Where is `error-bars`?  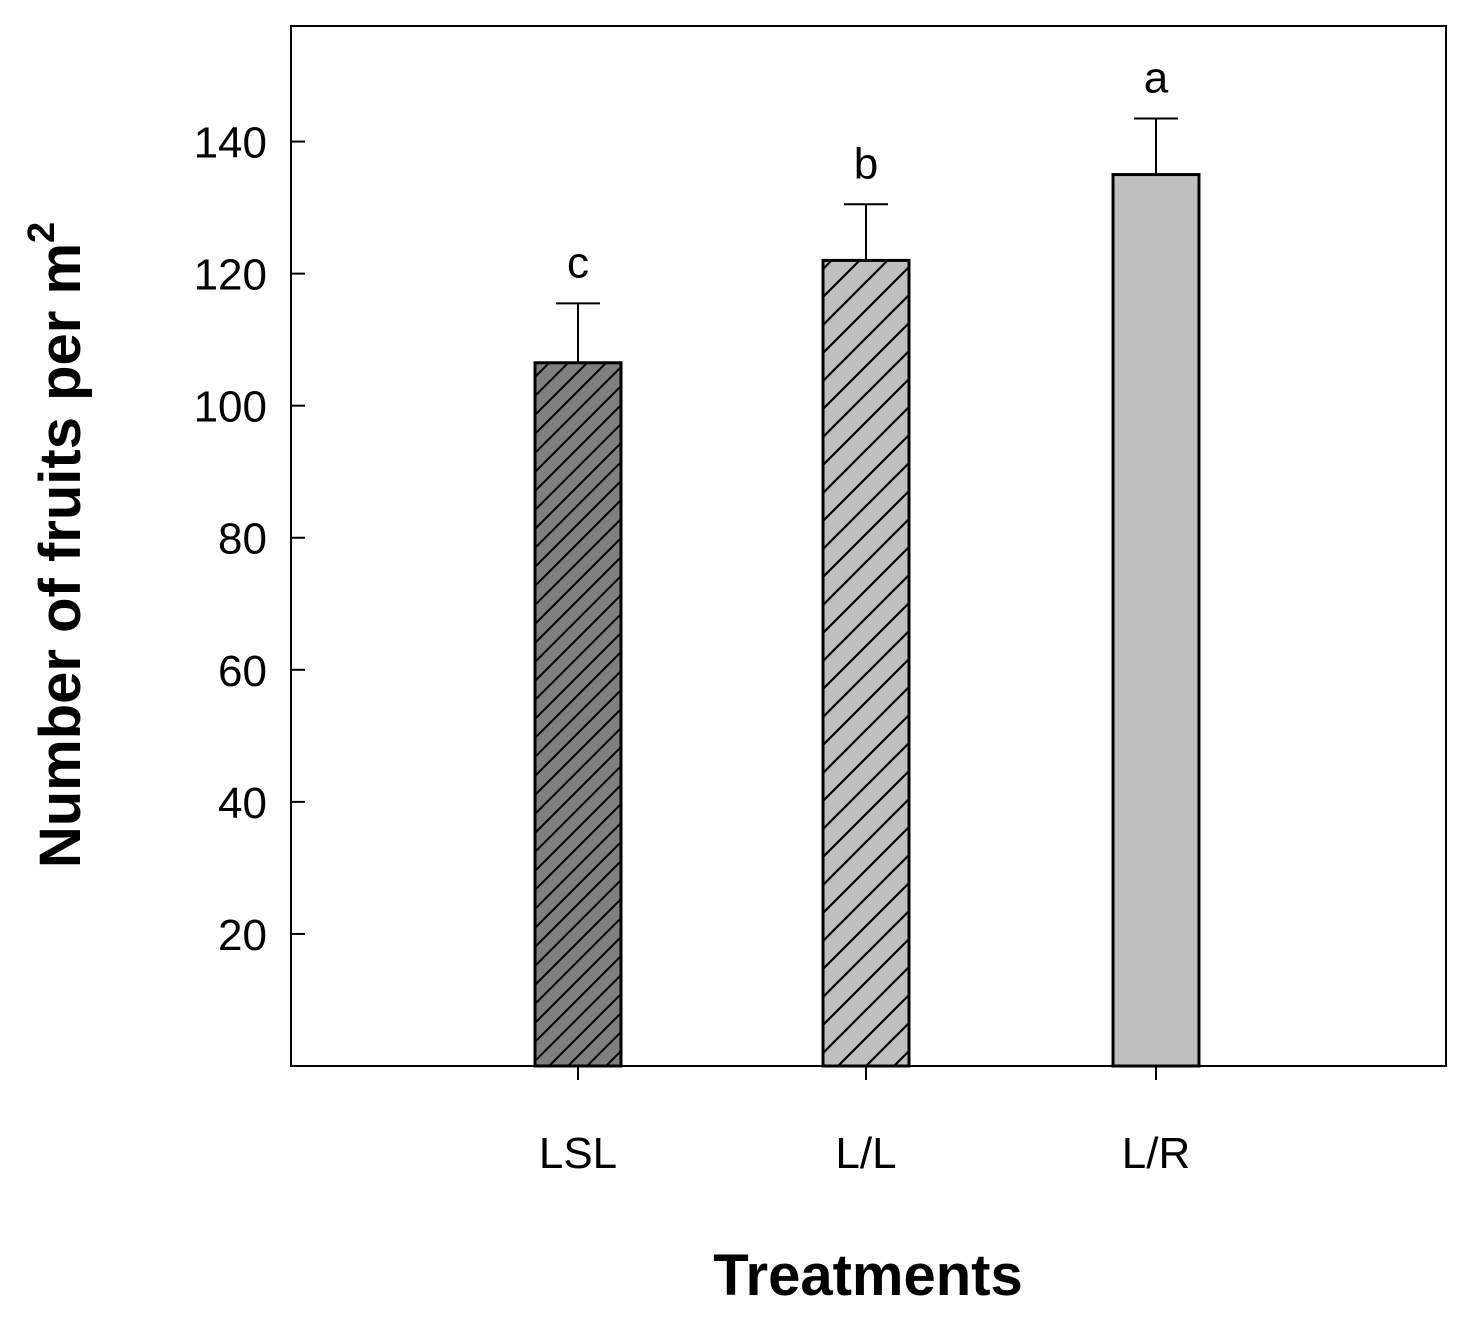 error-bars is located at coordinates (867, 240).